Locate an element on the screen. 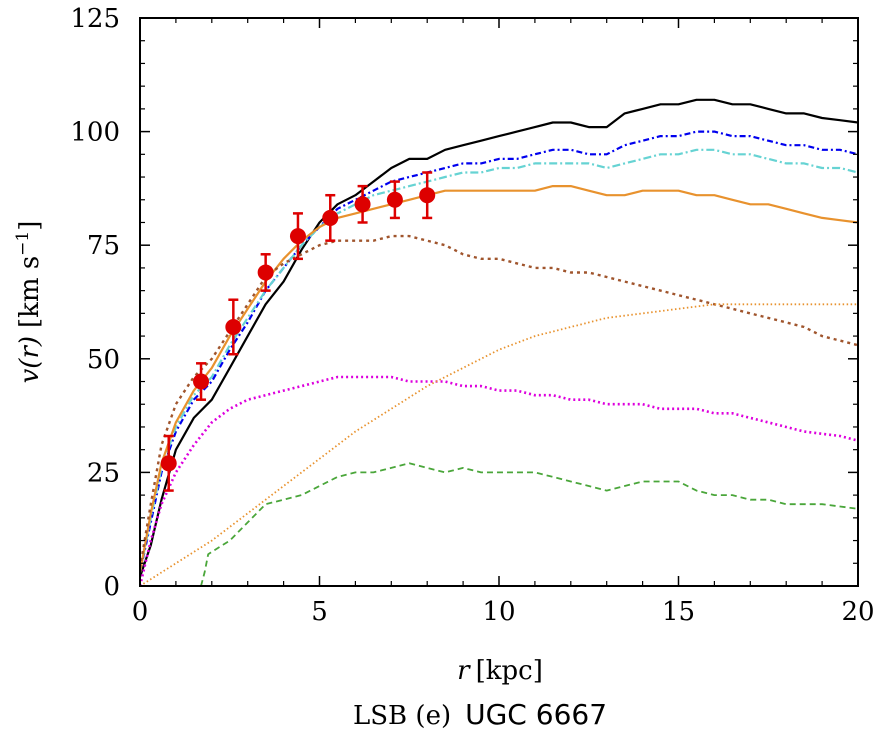 The height and width of the screenshot is (740, 882). x-tick-label: 0 is located at coordinates (140, 612).